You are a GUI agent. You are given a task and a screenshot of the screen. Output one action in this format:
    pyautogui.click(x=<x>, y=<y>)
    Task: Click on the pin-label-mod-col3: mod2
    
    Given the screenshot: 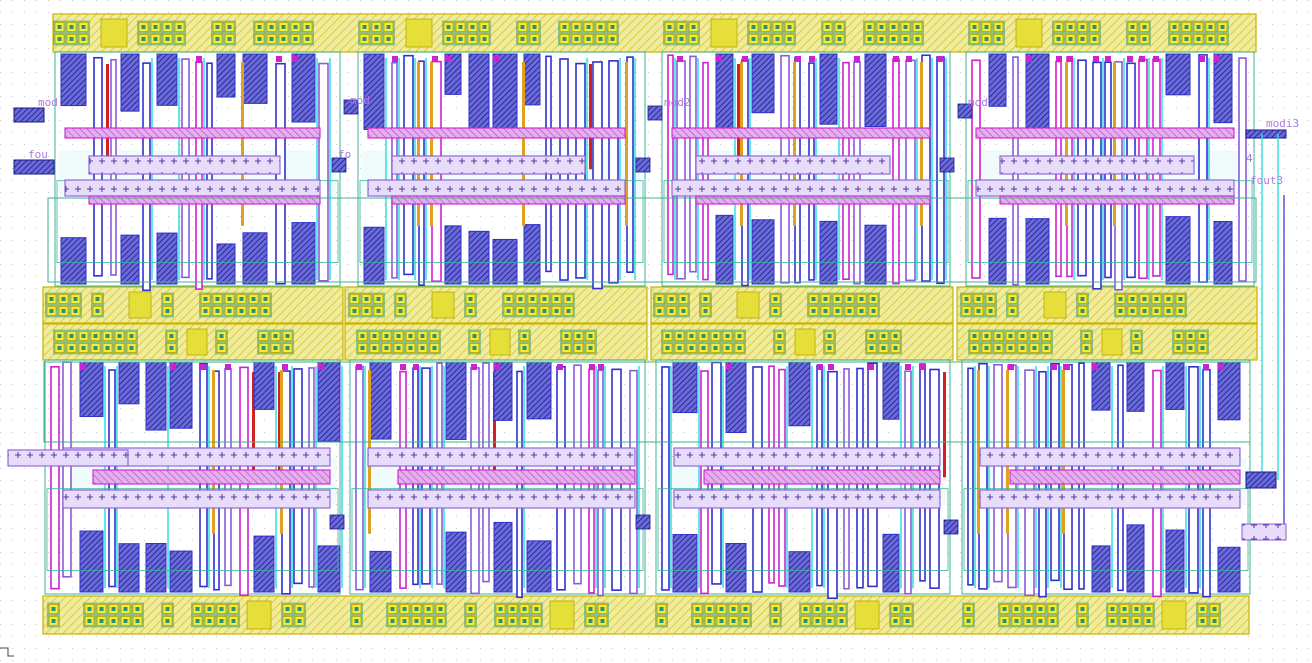 What is the action you would take?
    pyautogui.click(x=677, y=102)
    